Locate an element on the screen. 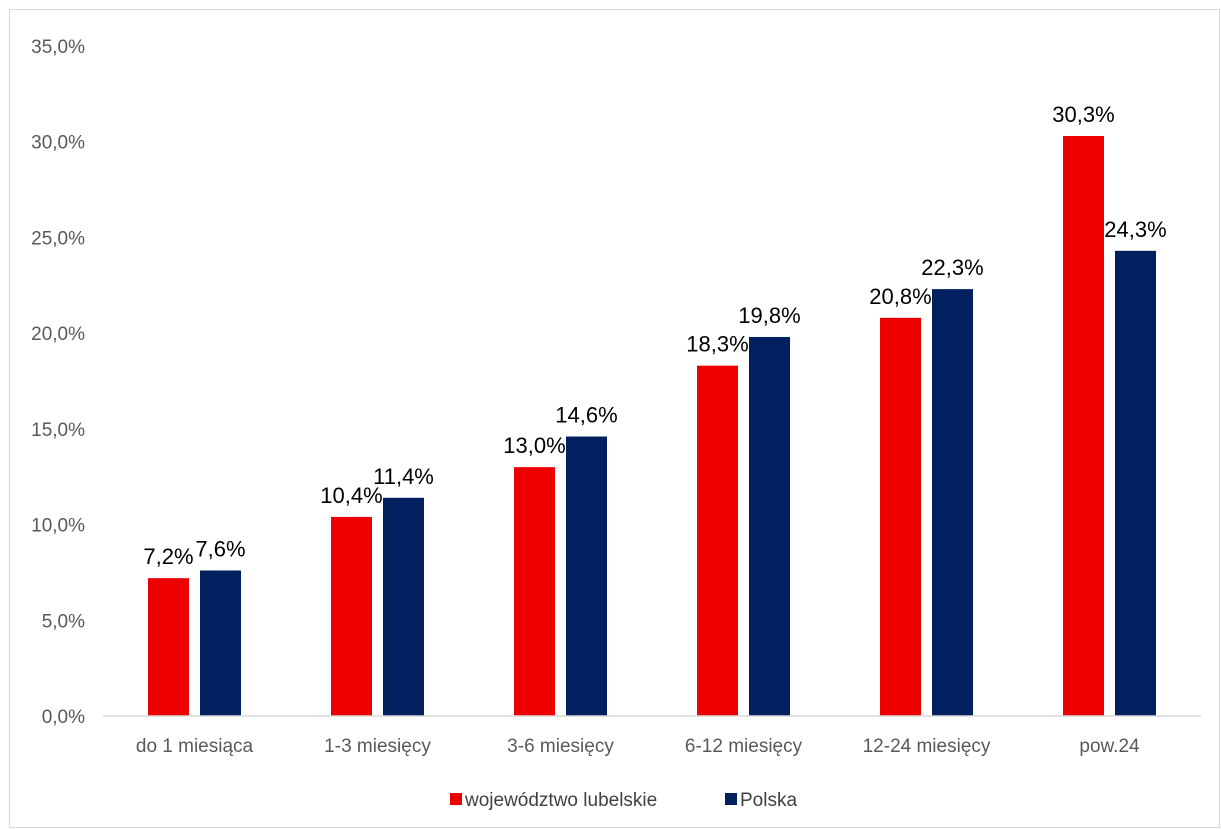  y-tick-label: 35,0% is located at coordinates (58, 47).